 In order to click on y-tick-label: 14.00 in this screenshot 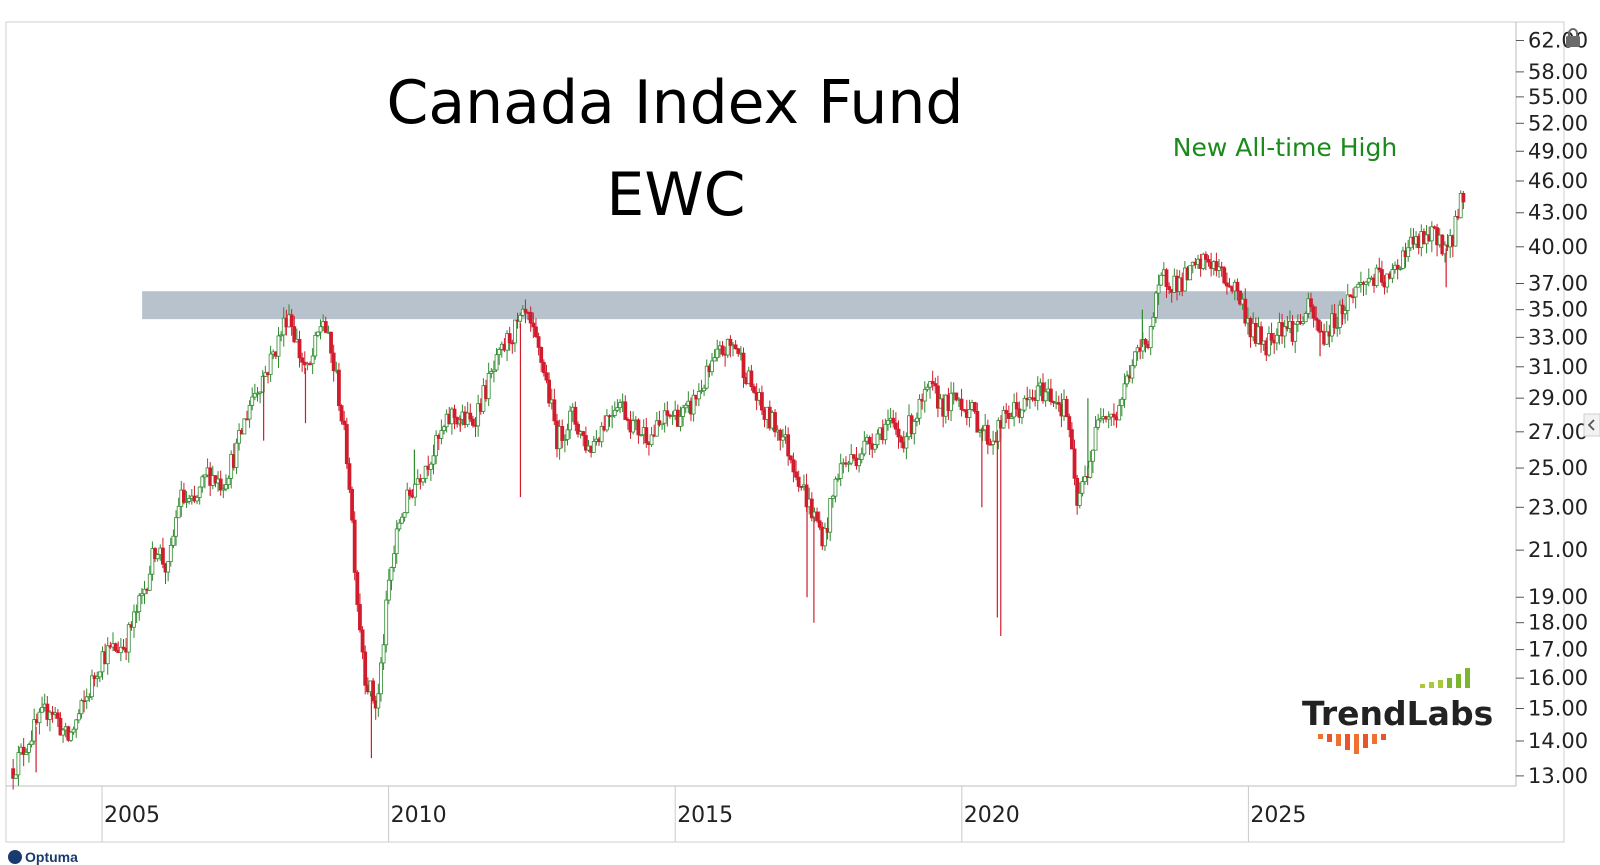, I will do `click(1558, 741)`.